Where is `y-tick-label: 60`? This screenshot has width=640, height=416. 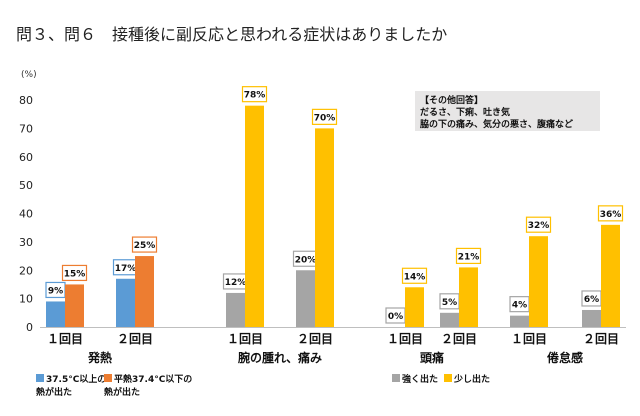
y-tick-label: 60 is located at coordinates (26, 157).